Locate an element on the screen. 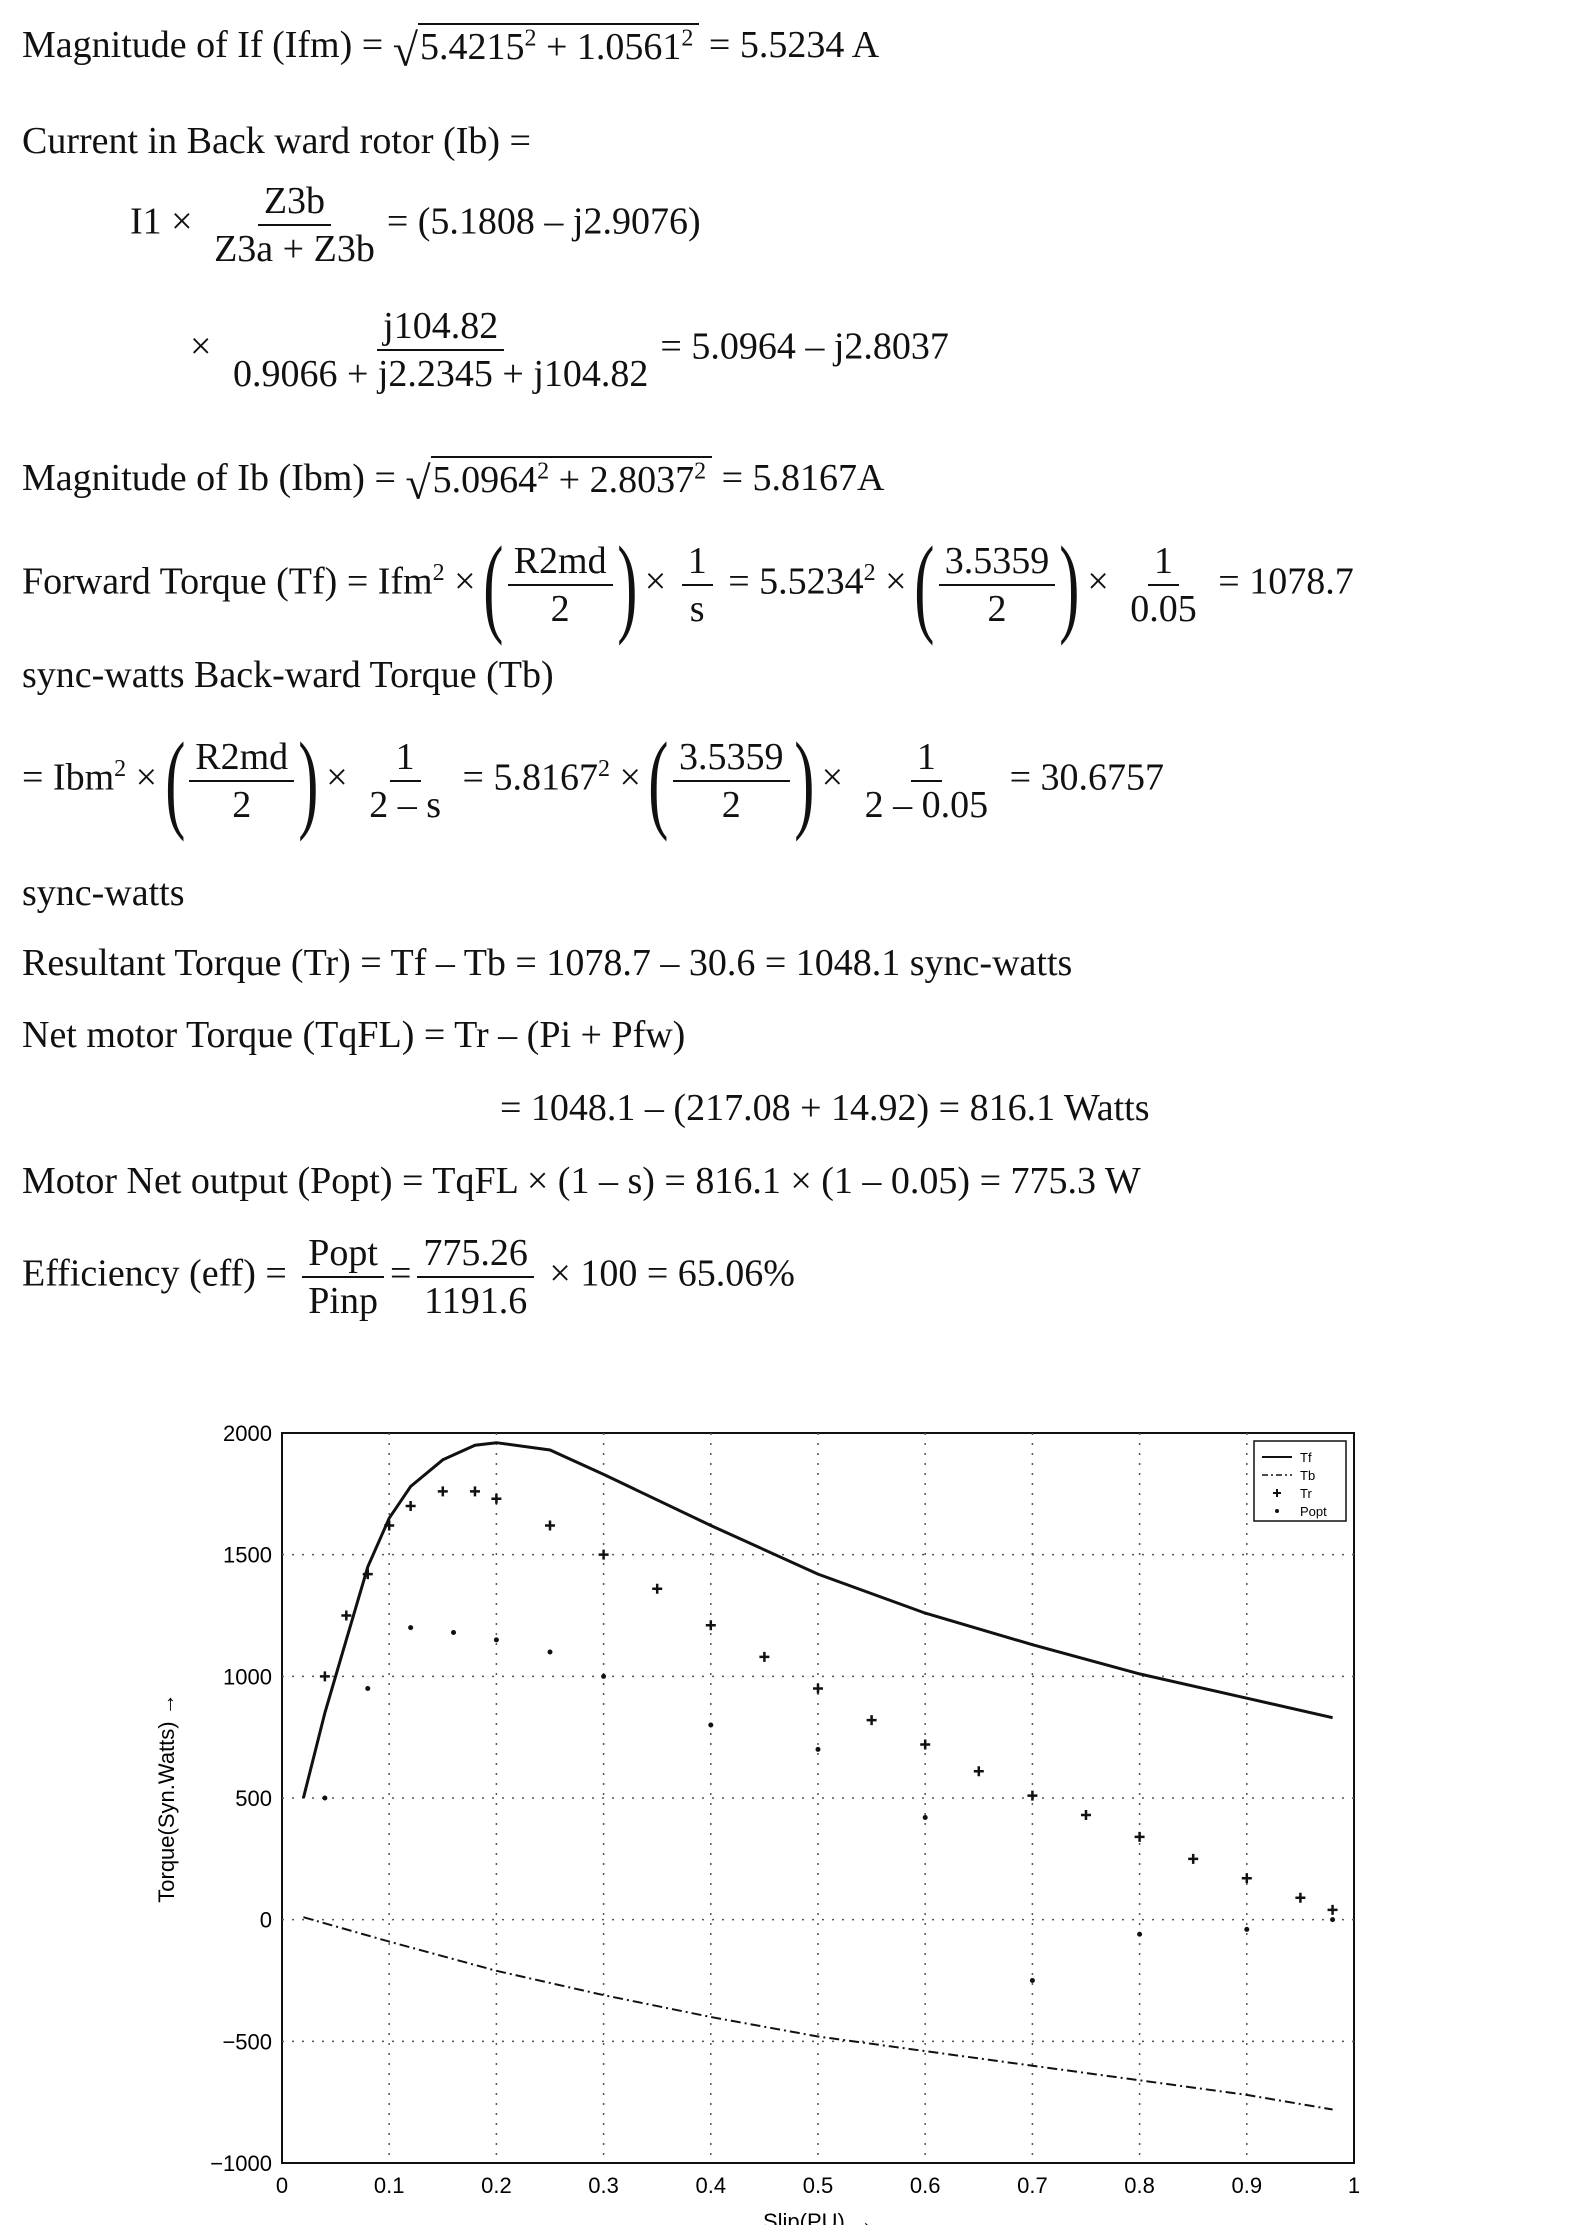 This screenshot has height=2239, width=1583. tb-mid: = 5.8167 is located at coordinates (525, 777).